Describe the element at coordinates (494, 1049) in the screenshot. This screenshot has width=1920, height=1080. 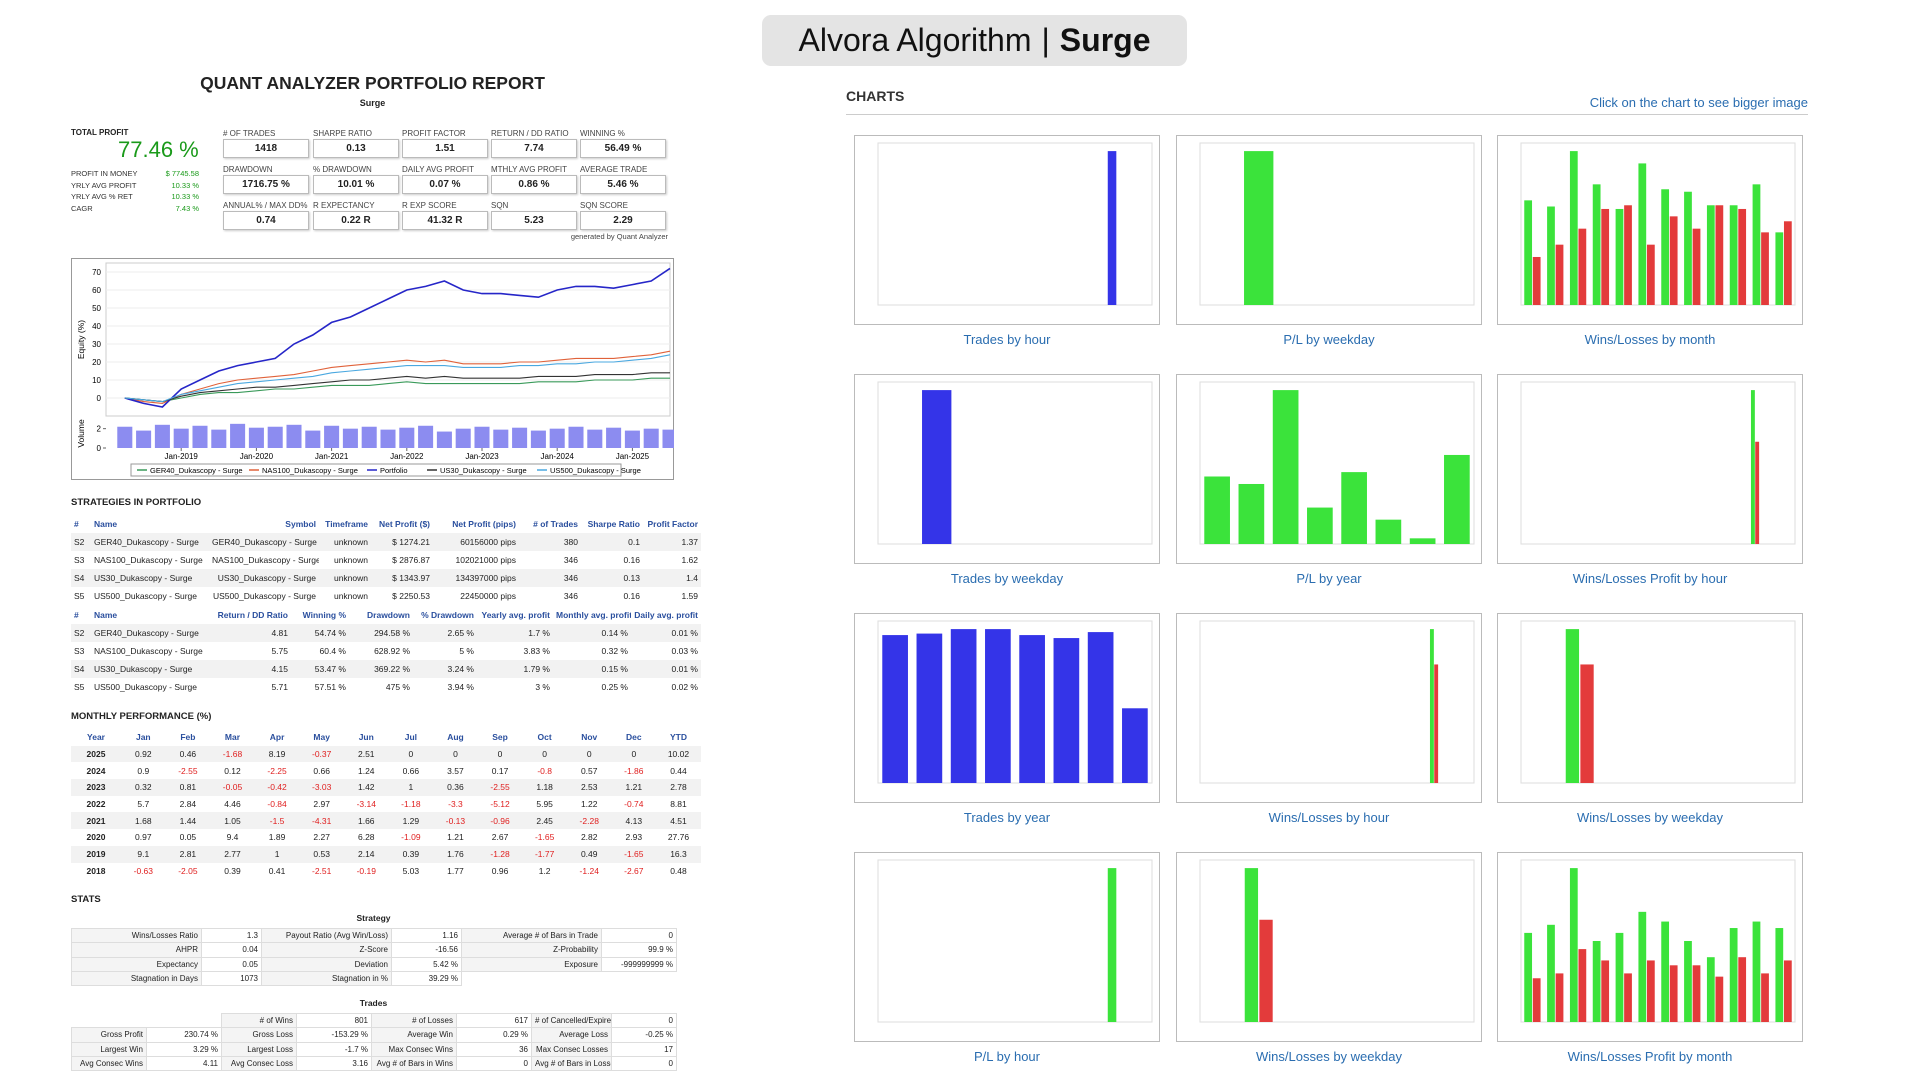
I see `table-cell: 36` at that location.